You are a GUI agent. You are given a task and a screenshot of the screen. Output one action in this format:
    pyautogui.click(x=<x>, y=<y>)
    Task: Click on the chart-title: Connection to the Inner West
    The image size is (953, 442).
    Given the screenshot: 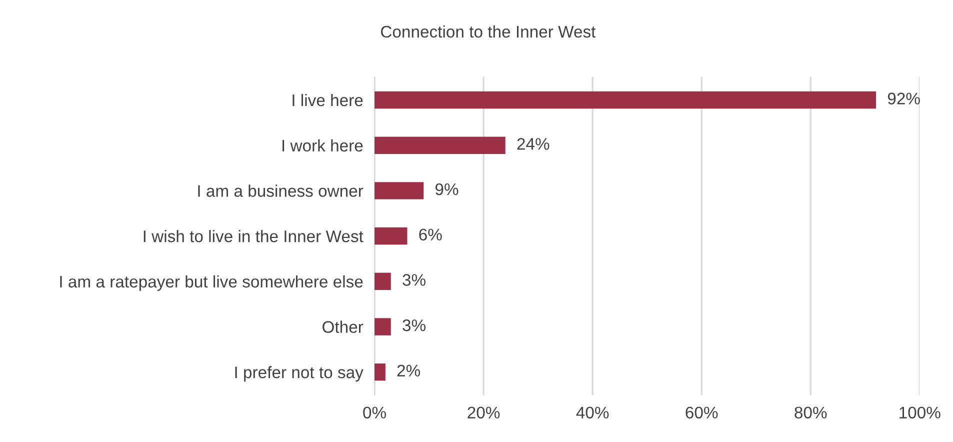 What is the action you would take?
    pyautogui.click(x=488, y=31)
    